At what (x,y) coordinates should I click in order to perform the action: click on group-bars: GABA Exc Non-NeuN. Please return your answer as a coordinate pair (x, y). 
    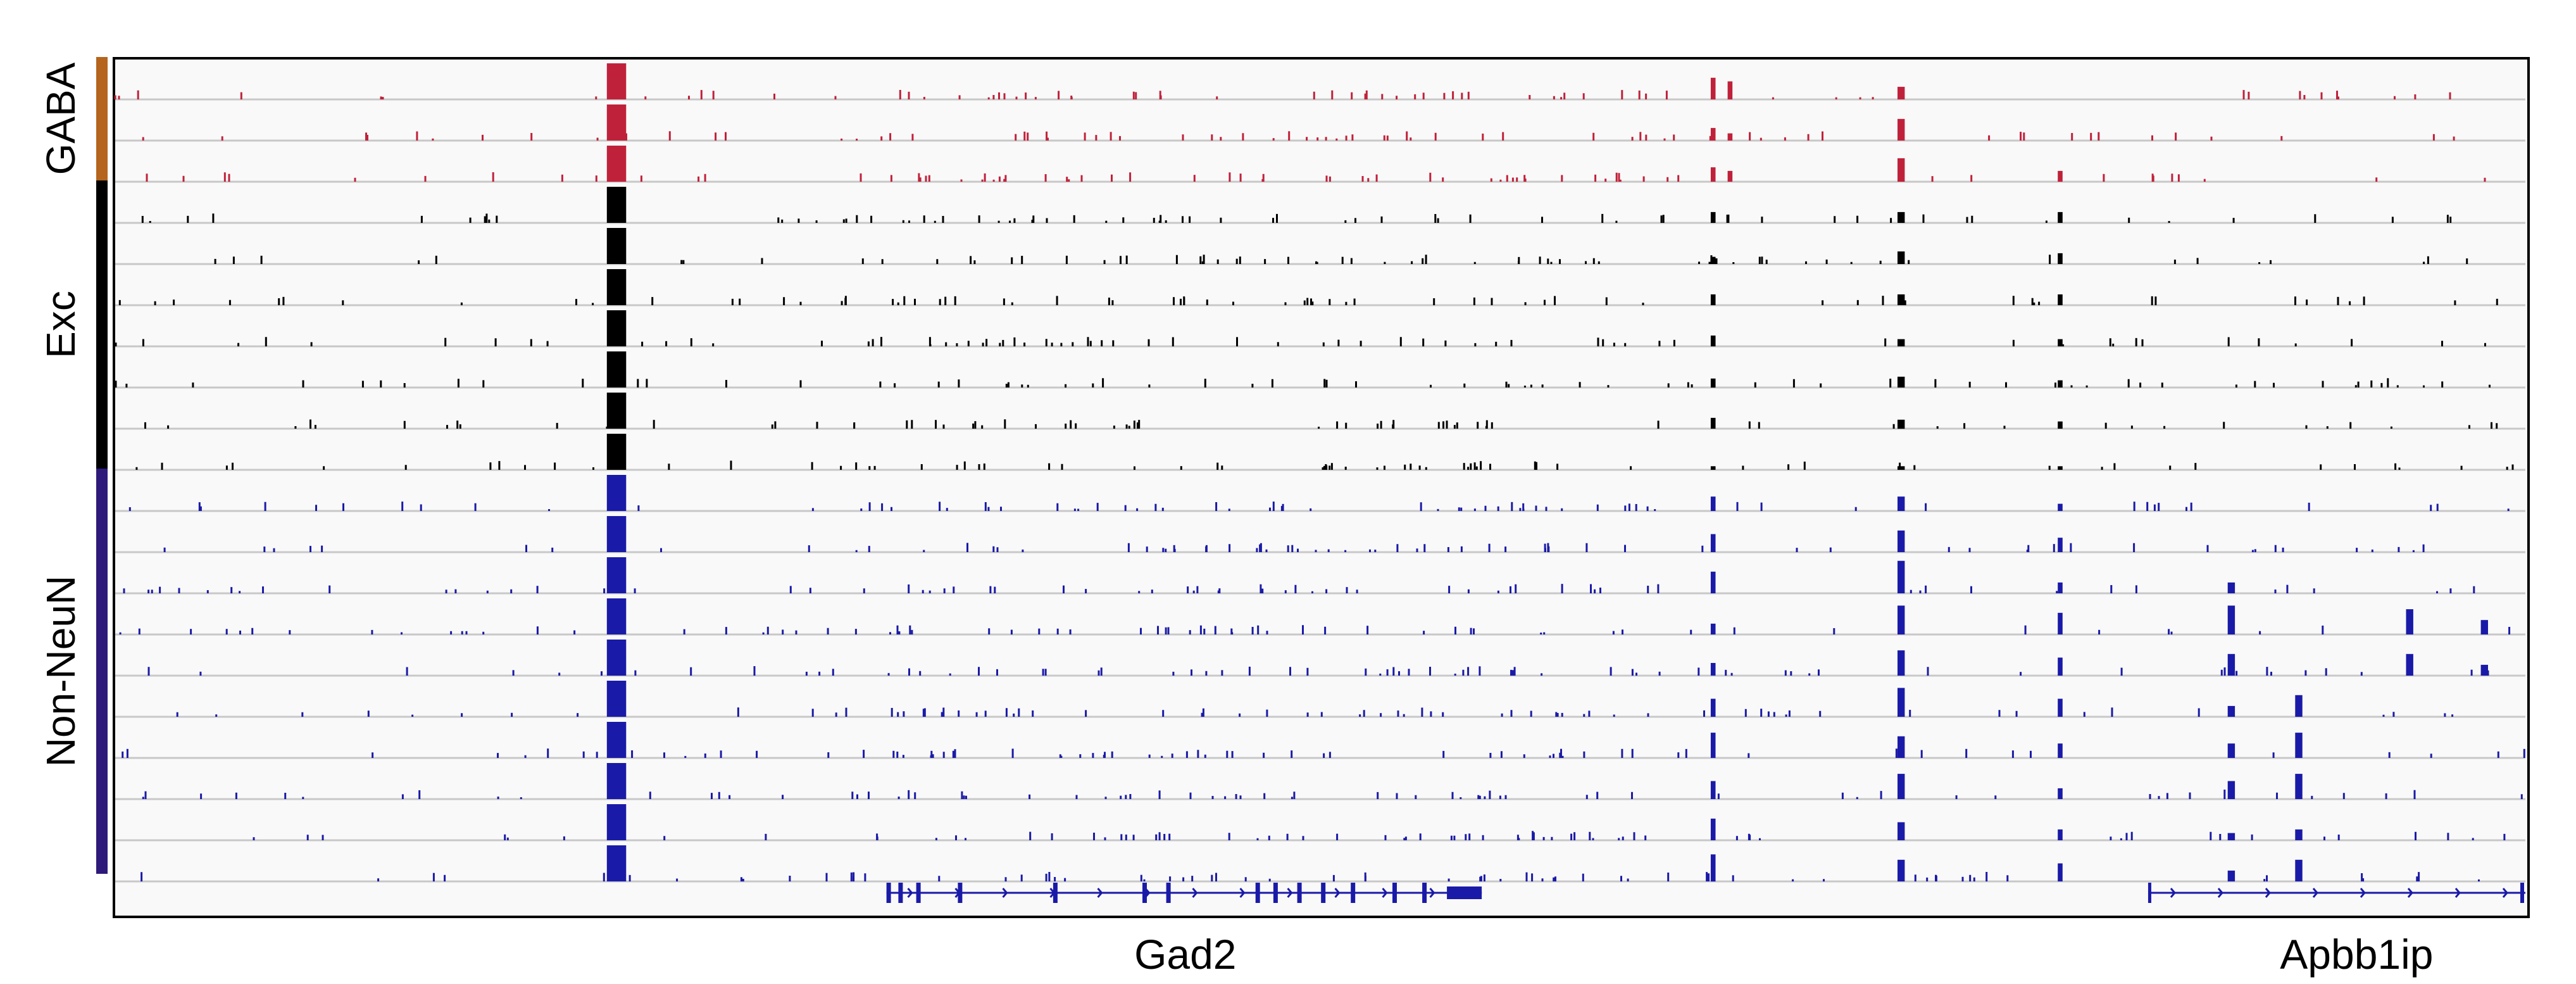
    Looking at the image, I should click on (73, 465).